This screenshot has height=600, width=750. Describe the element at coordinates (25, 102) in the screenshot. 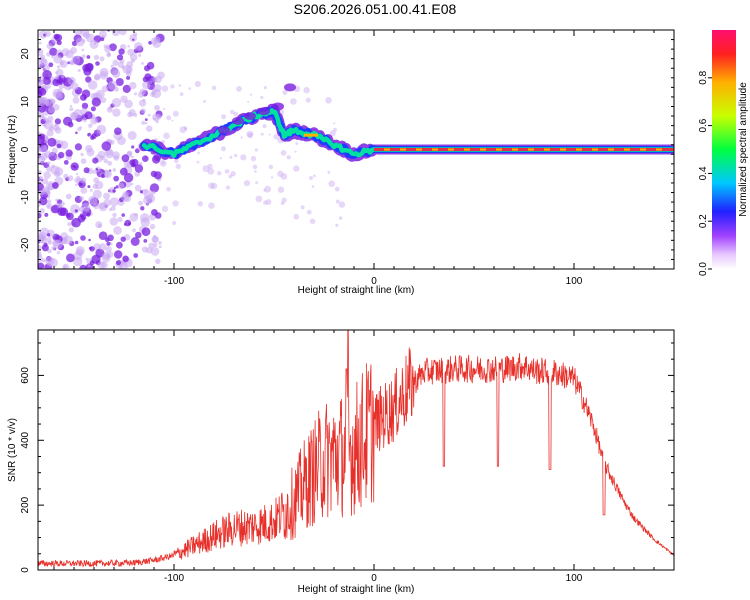

I see `y-tick-label: 10` at that location.